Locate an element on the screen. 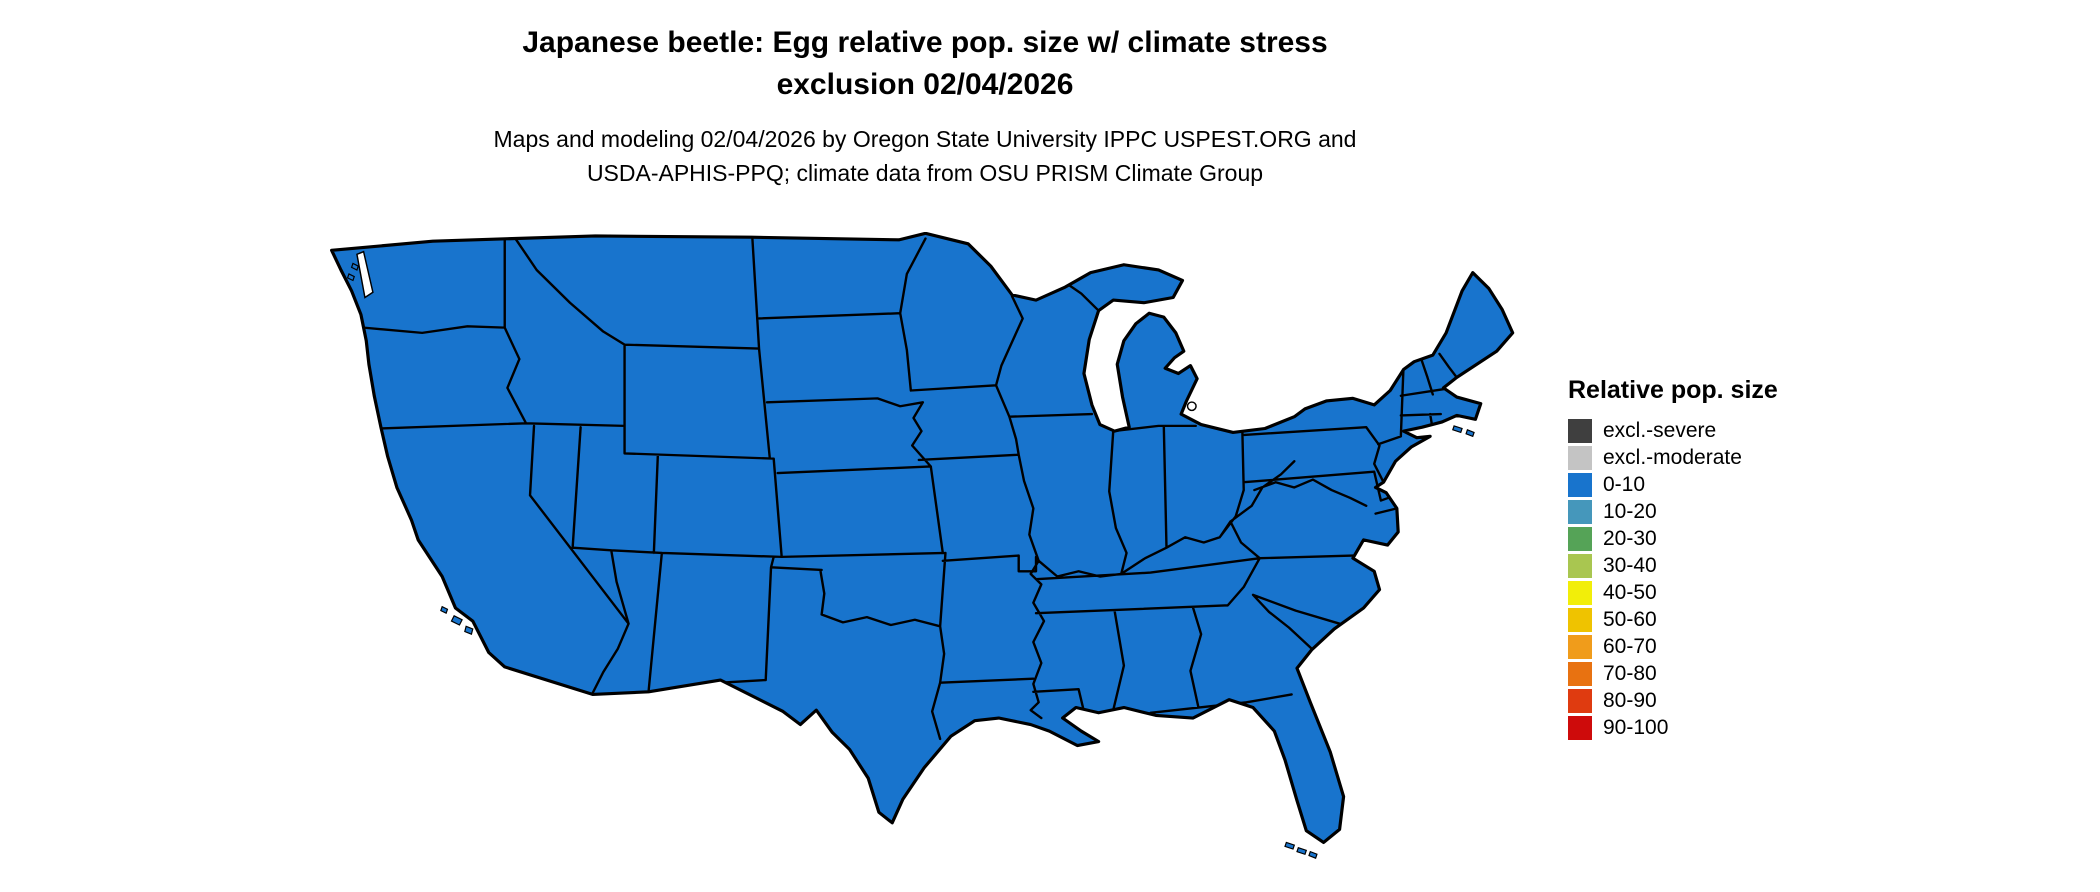 This screenshot has width=2100, height=892. legend-label: 50-60 is located at coordinates (1630, 619).